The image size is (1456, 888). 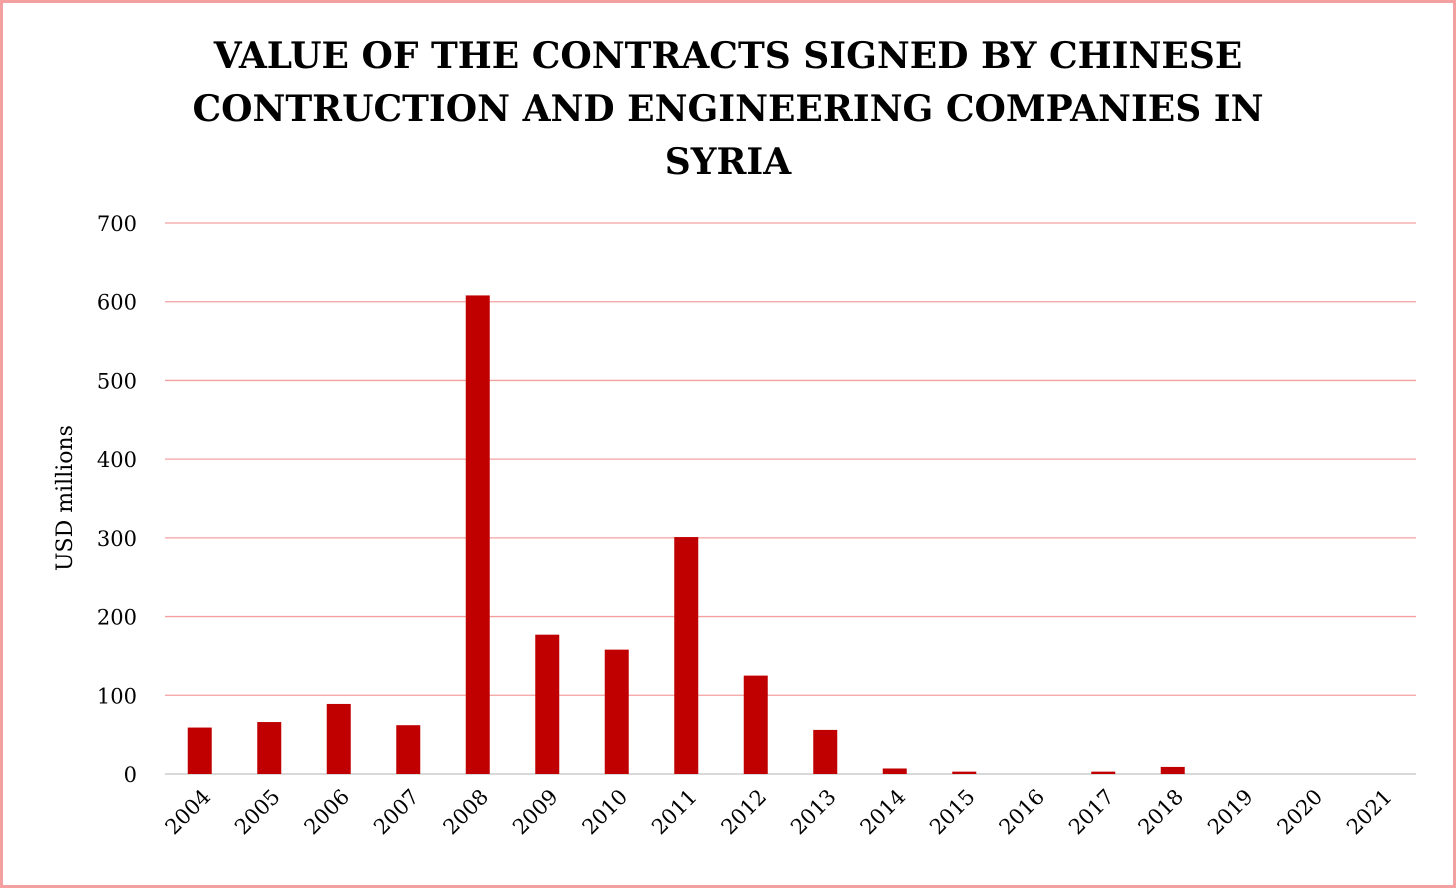 What do you see at coordinates (605, 812) in the screenshot?
I see `x-tick-label-2010: 2010` at bounding box center [605, 812].